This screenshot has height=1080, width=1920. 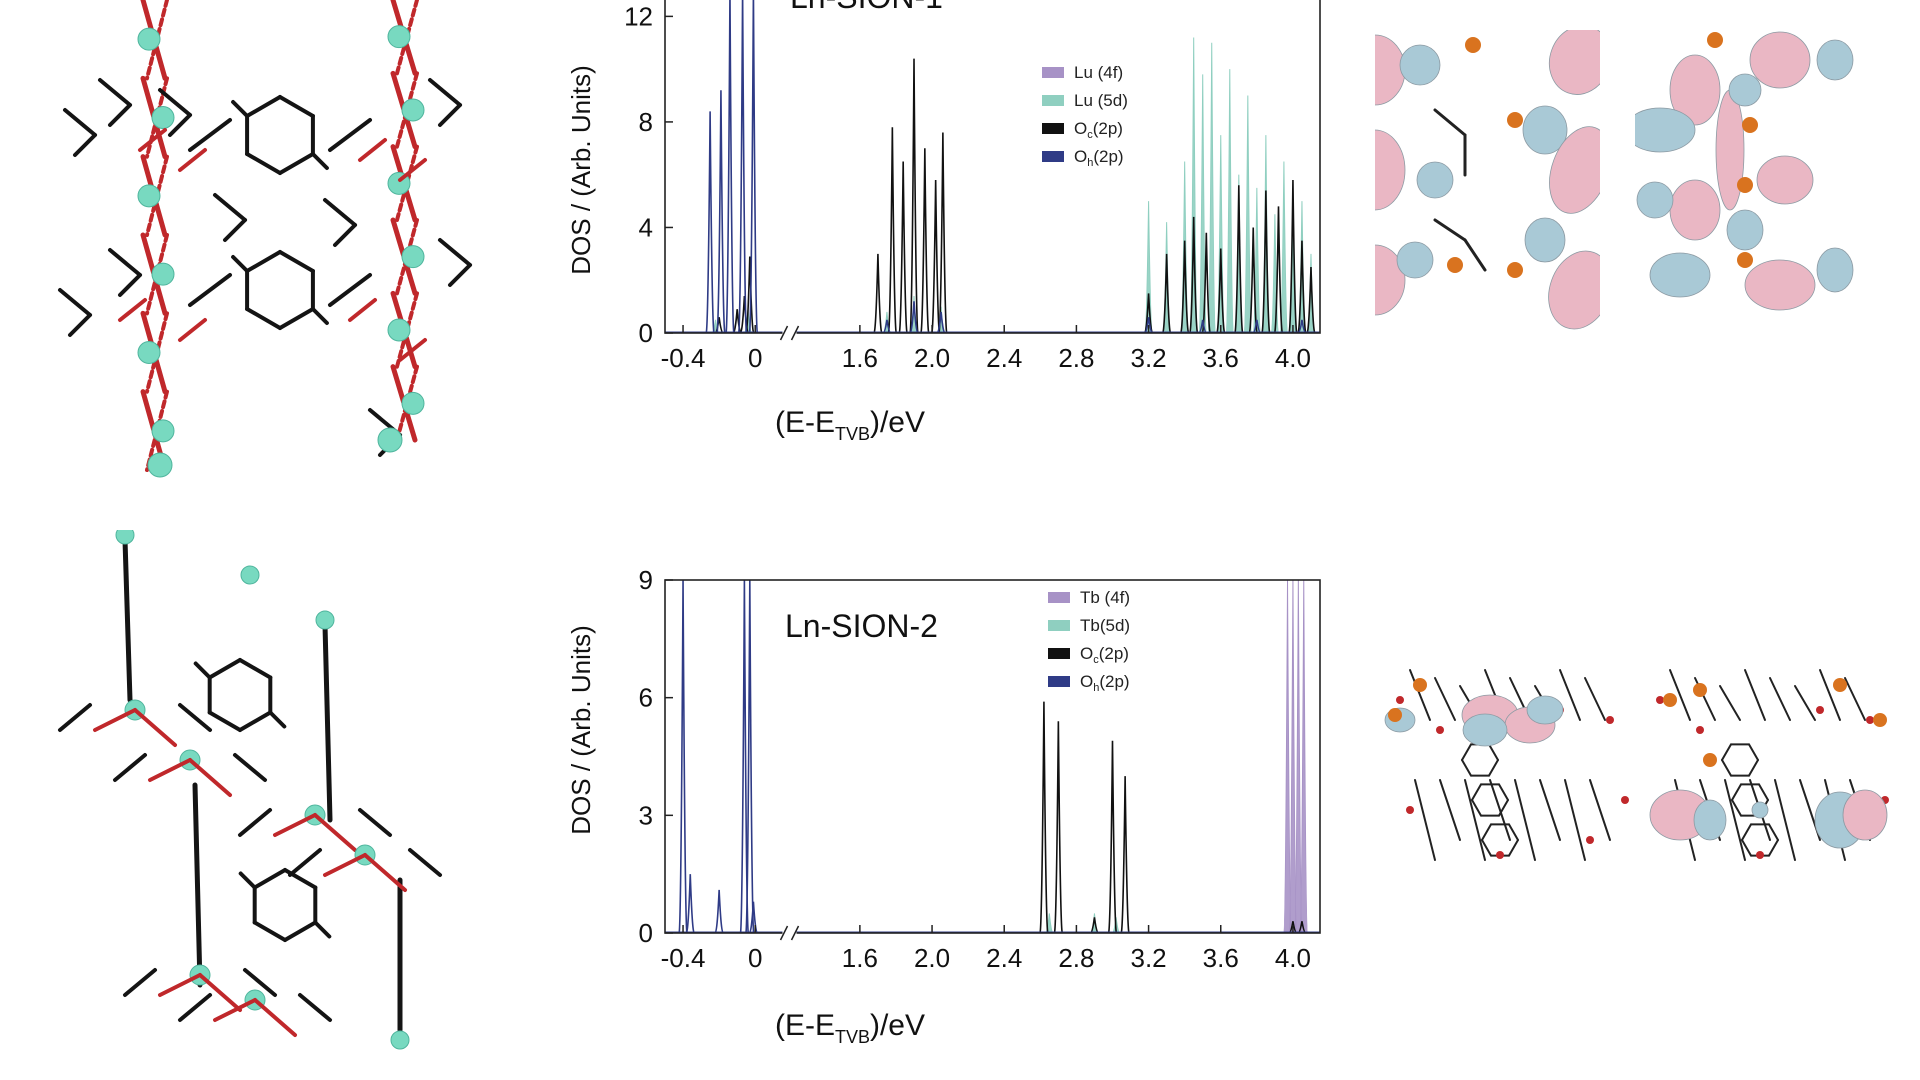 What do you see at coordinates (1105, 597) in the screenshot?
I see `legend-label: Tb (4f)` at bounding box center [1105, 597].